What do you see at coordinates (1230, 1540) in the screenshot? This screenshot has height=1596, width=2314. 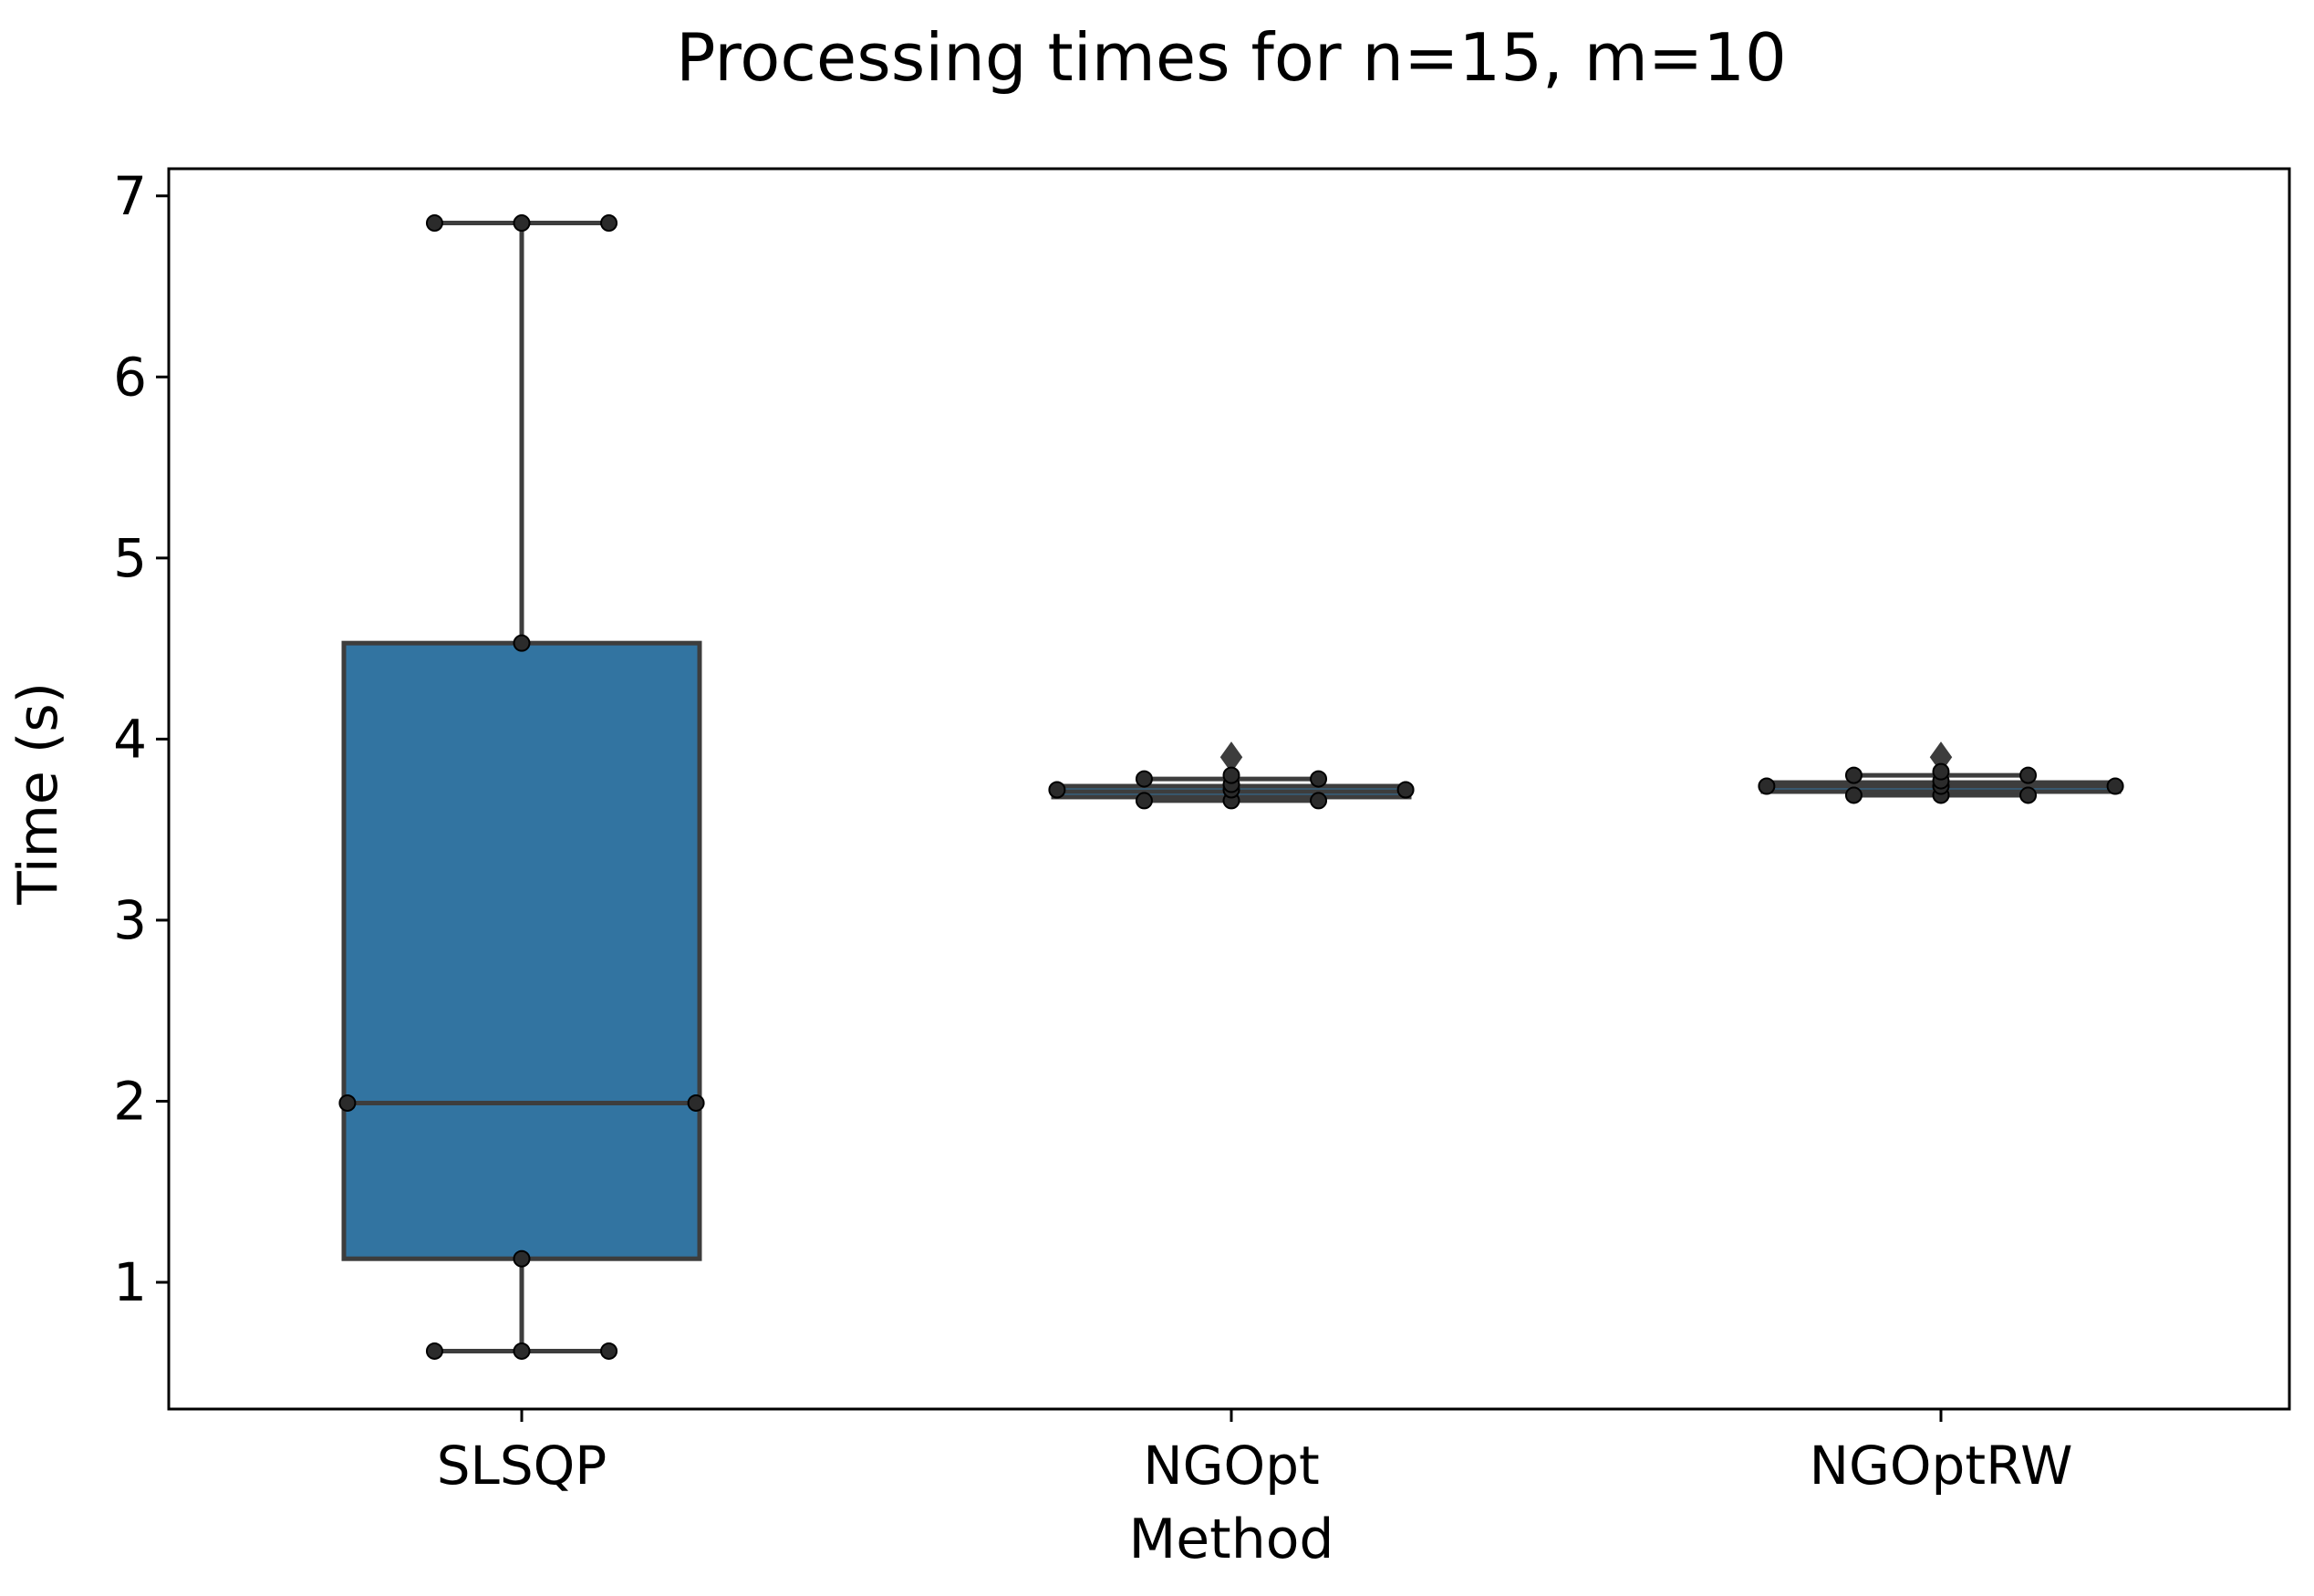 I see `x-axis-label: Method` at bounding box center [1230, 1540].